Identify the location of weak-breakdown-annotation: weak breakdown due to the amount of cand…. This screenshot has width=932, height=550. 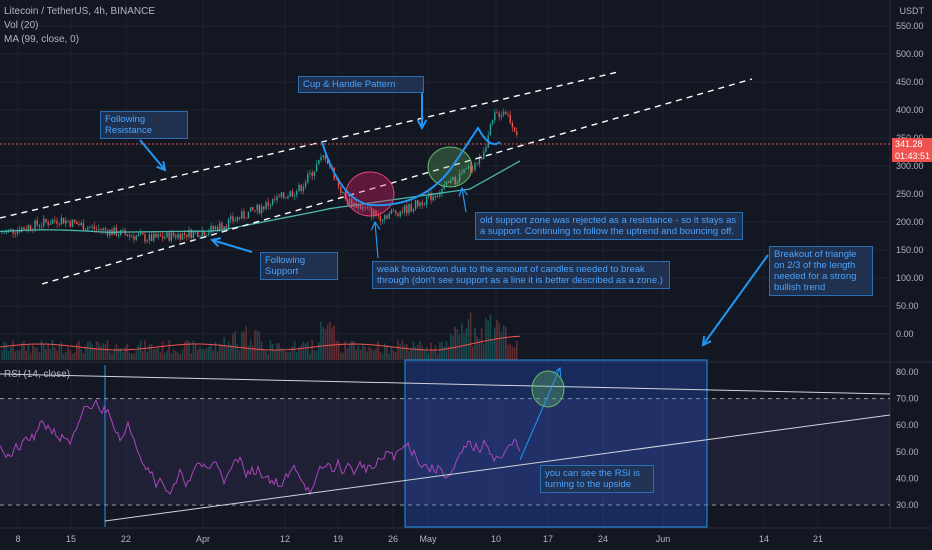
(521, 275).